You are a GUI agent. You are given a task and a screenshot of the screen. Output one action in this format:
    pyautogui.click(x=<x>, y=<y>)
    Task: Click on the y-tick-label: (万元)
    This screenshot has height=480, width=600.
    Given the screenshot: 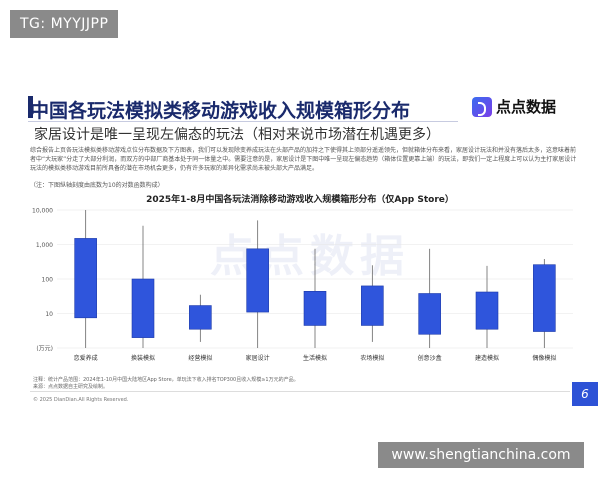 What is the action you would take?
    pyautogui.click(x=44, y=349)
    